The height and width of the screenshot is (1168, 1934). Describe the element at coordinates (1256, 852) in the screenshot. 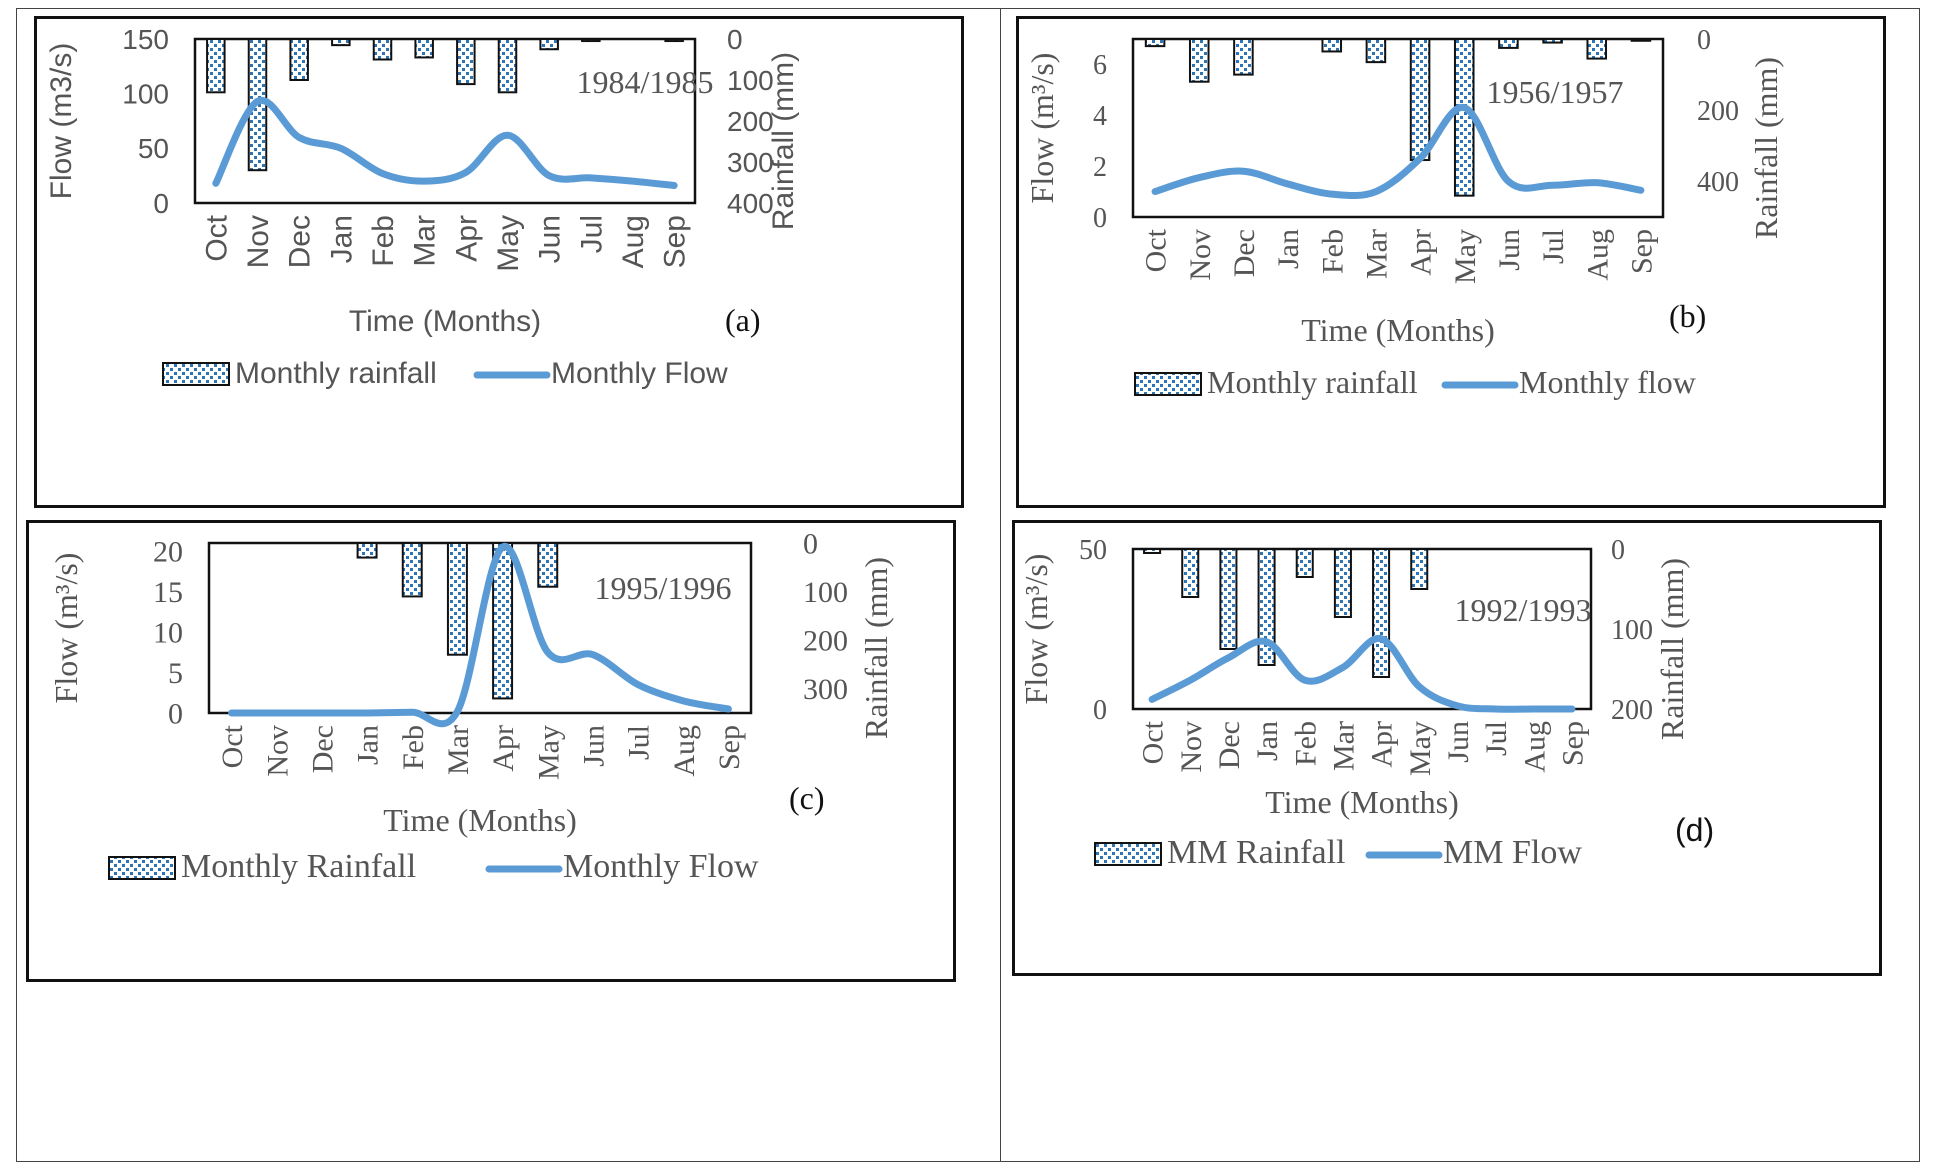

I see `legend-rainfall-label: MM Rainfall` at that location.